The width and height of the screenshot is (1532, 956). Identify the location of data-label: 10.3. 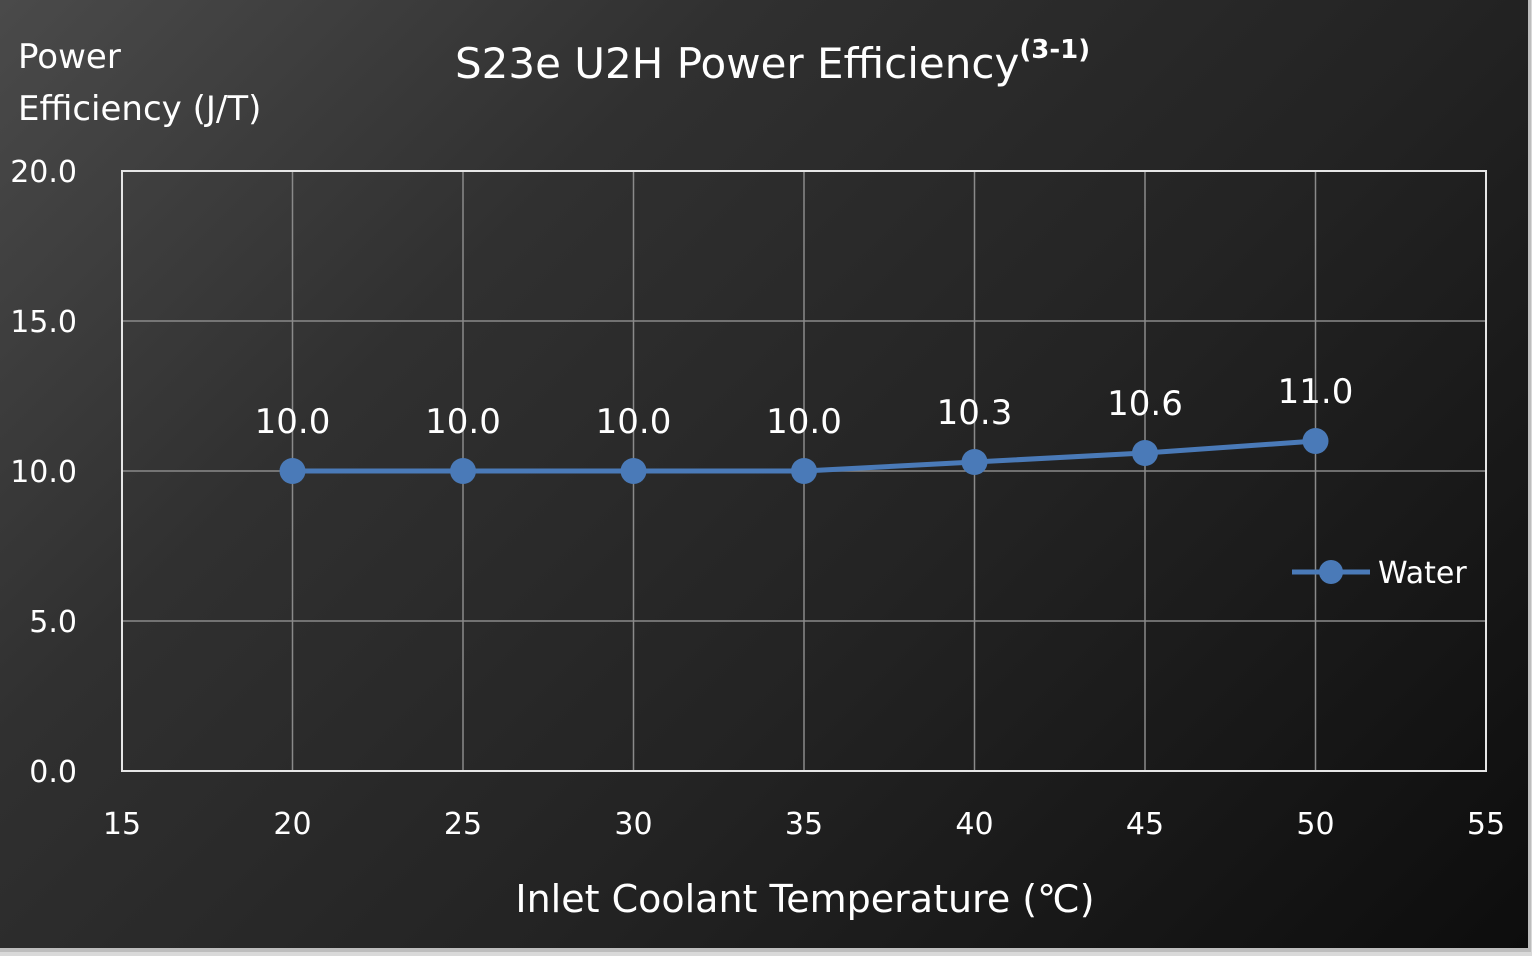
(975, 413).